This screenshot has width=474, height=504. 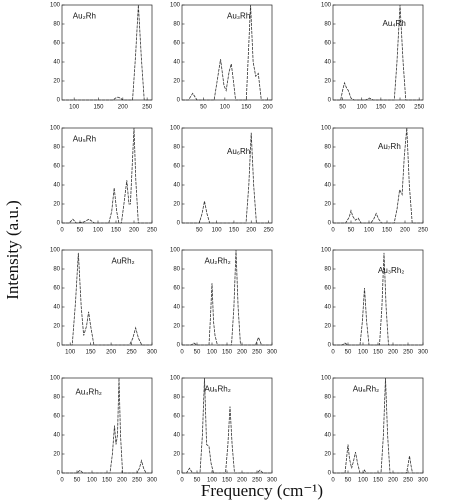 I want to click on x-axis-label: Frequency (cm⁻¹), so click(x=262, y=490).